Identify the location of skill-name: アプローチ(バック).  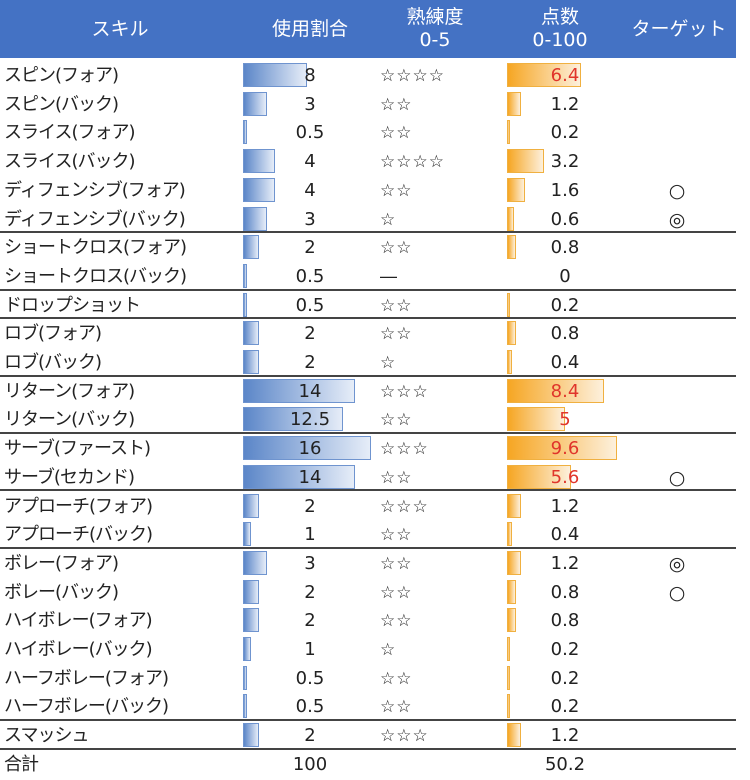
(78, 535).